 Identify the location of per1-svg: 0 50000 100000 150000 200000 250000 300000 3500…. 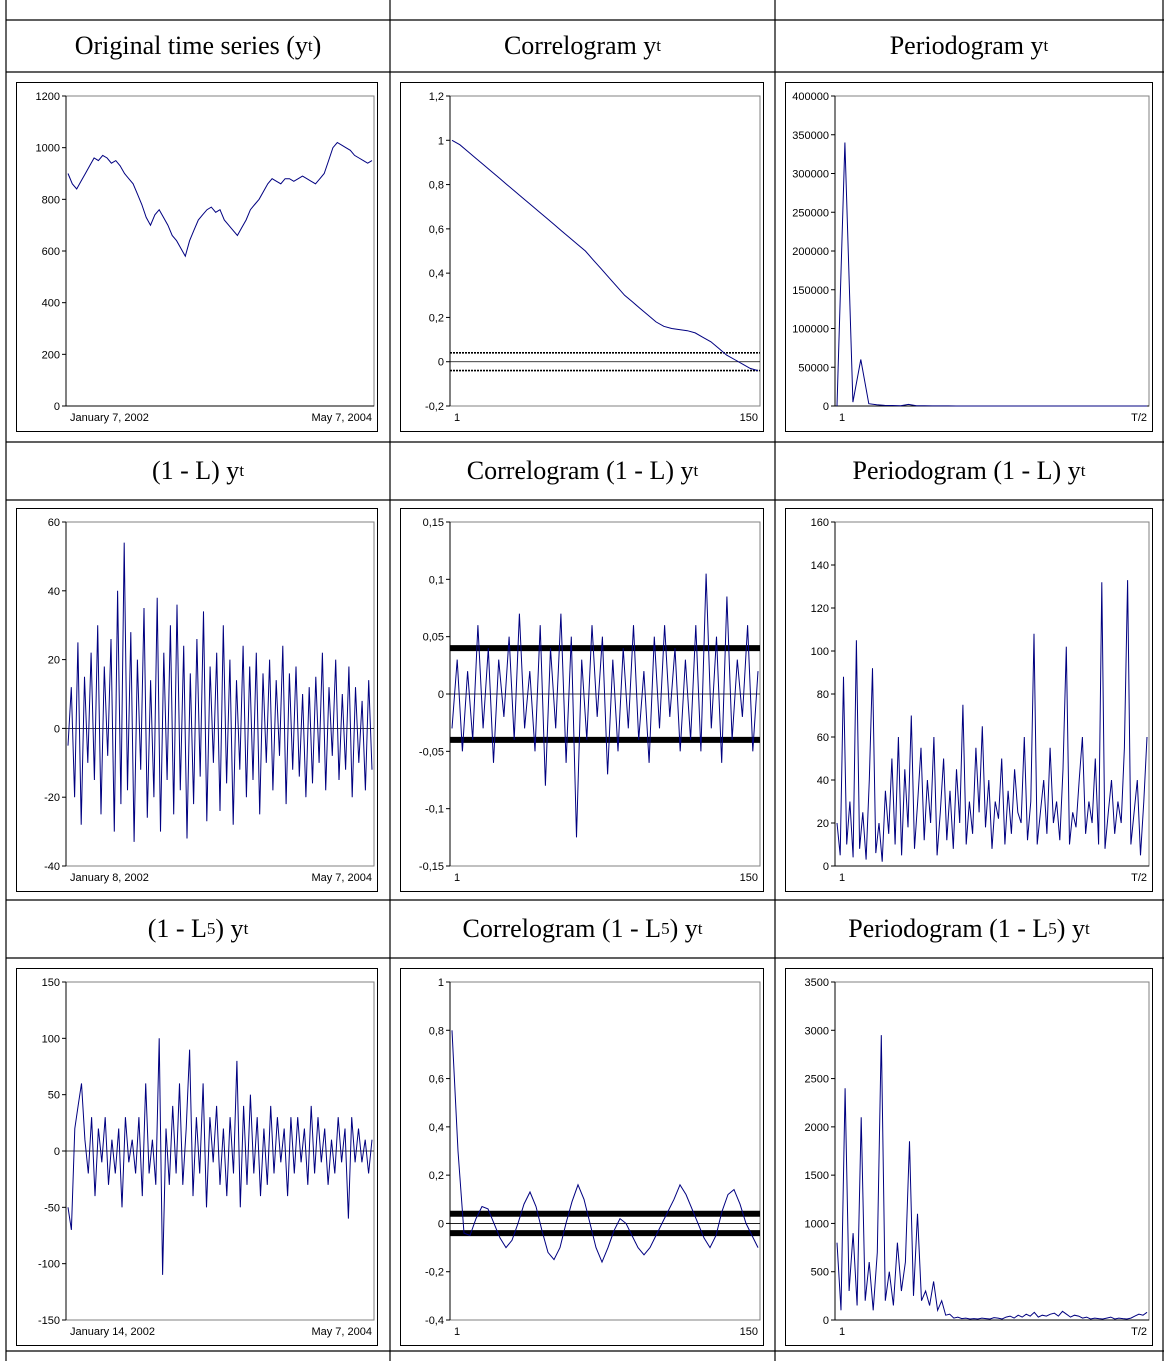
(969, 257).